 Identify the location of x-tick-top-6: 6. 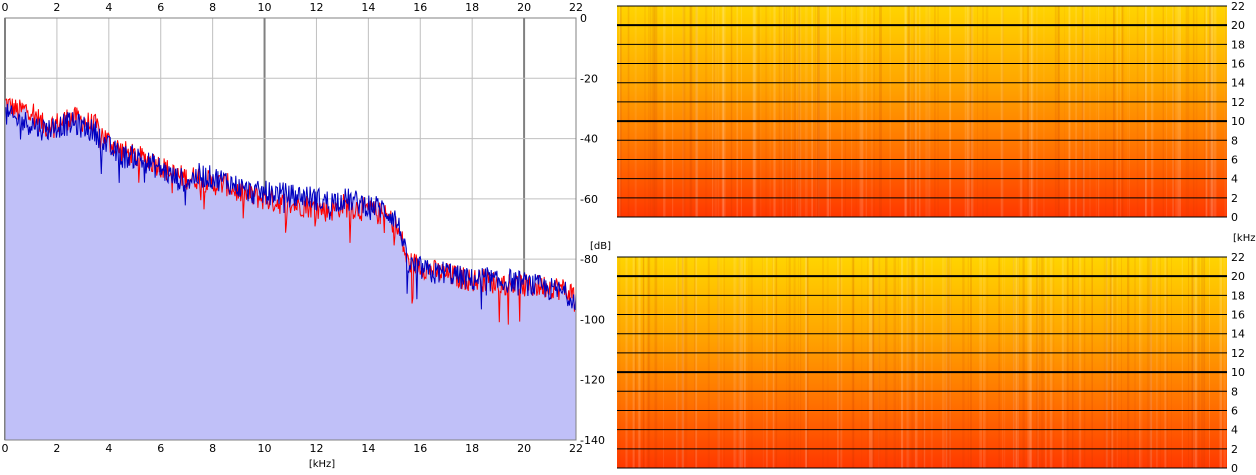
(160, 7).